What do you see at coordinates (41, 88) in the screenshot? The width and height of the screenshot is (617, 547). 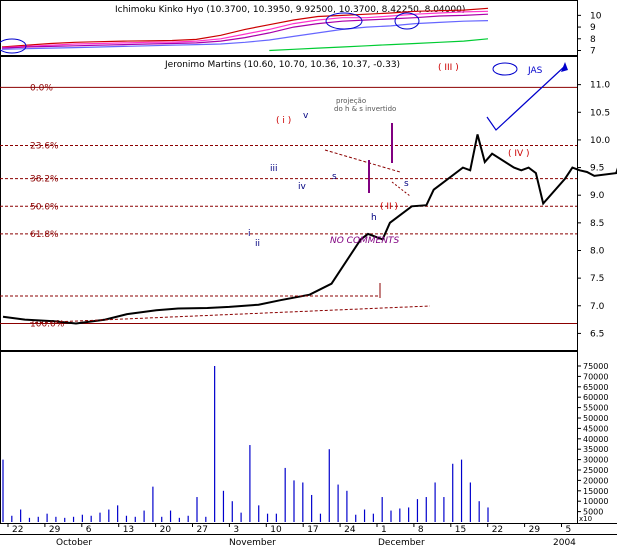 I see `fib-label: 0.0%` at bounding box center [41, 88].